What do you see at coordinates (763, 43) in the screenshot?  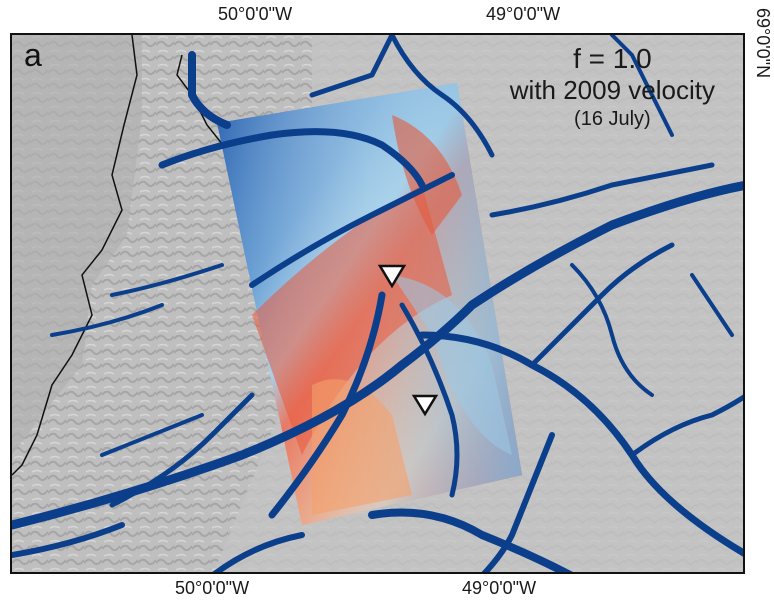 I see `right-latitude-tick: 69°0'0"N` at bounding box center [763, 43].